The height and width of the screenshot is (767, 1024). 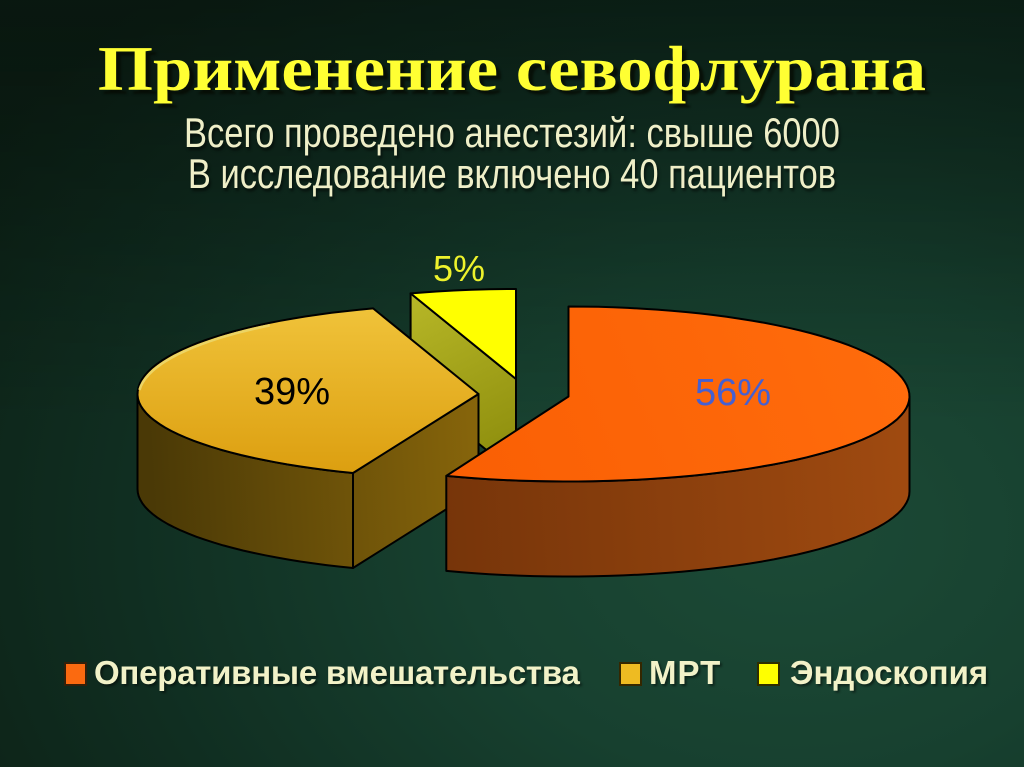 I want to click on svg-text: 56%, so click(x=733, y=393).